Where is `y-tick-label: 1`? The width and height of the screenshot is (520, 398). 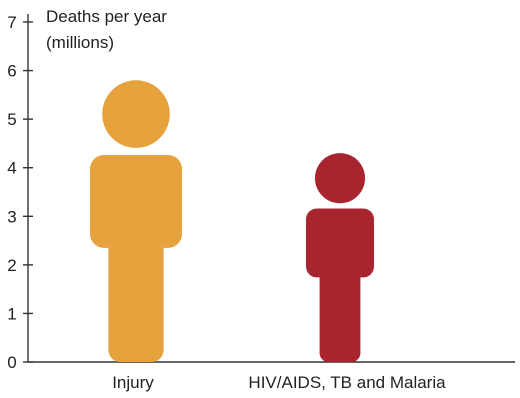
y-tick-label: 1 is located at coordinates (11, 313).